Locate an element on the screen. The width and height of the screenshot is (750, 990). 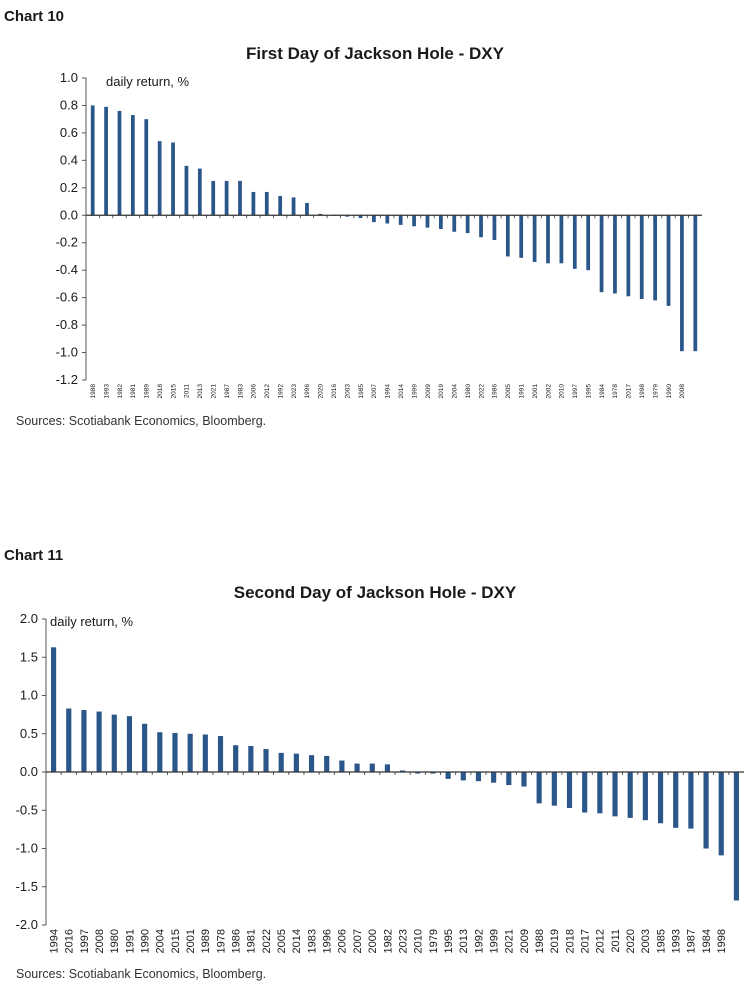
x-category-label: 1997 is located at coordinates (85, 941).